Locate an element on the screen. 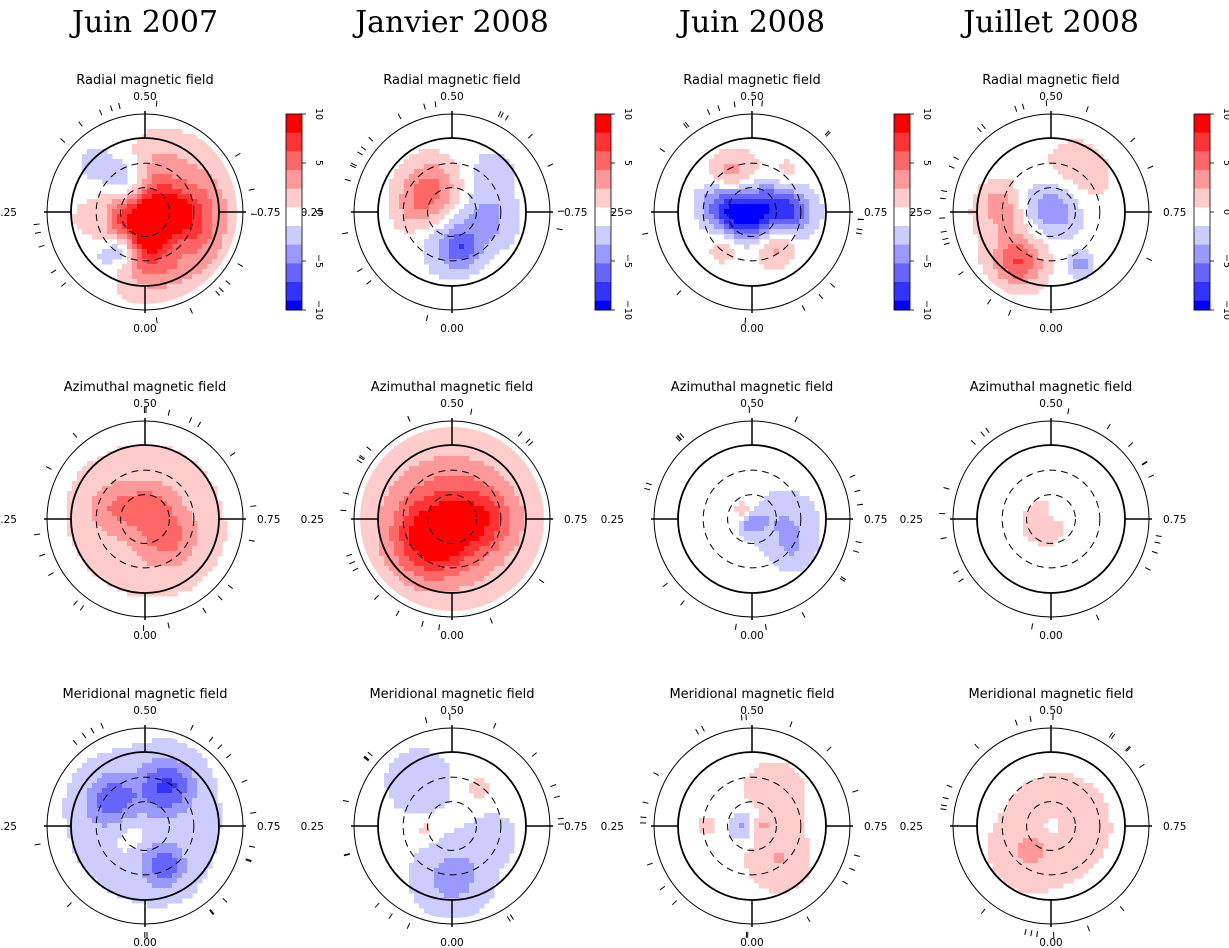 This screenshot has width=1229, height=948. panel-title: Azimuthal magnetic field is located at coordinates (452, 387).